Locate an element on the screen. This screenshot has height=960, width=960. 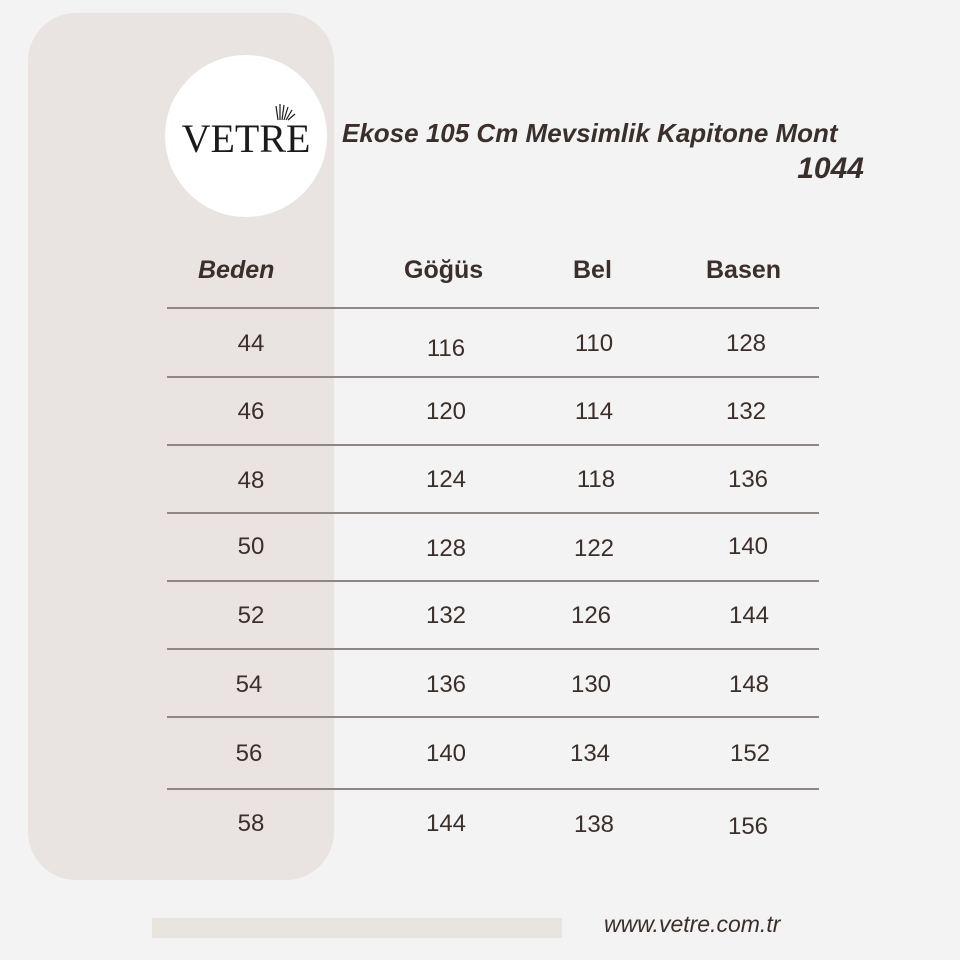
logo-text: VETRE is located at coordinates (246, 132).